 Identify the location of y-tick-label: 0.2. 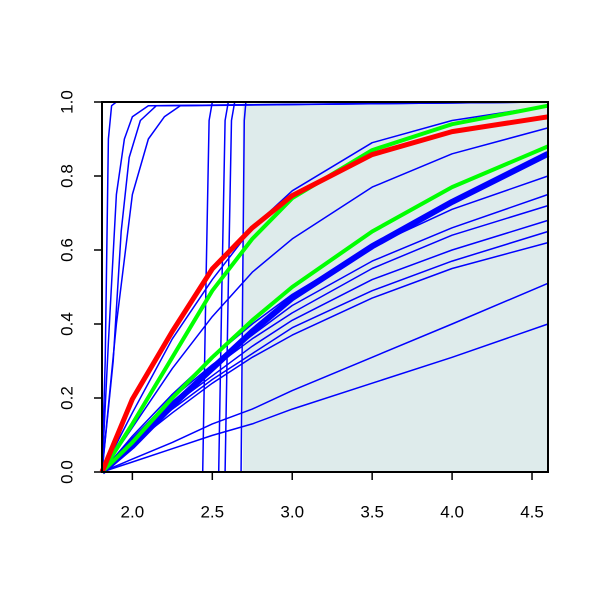
(66, 398).